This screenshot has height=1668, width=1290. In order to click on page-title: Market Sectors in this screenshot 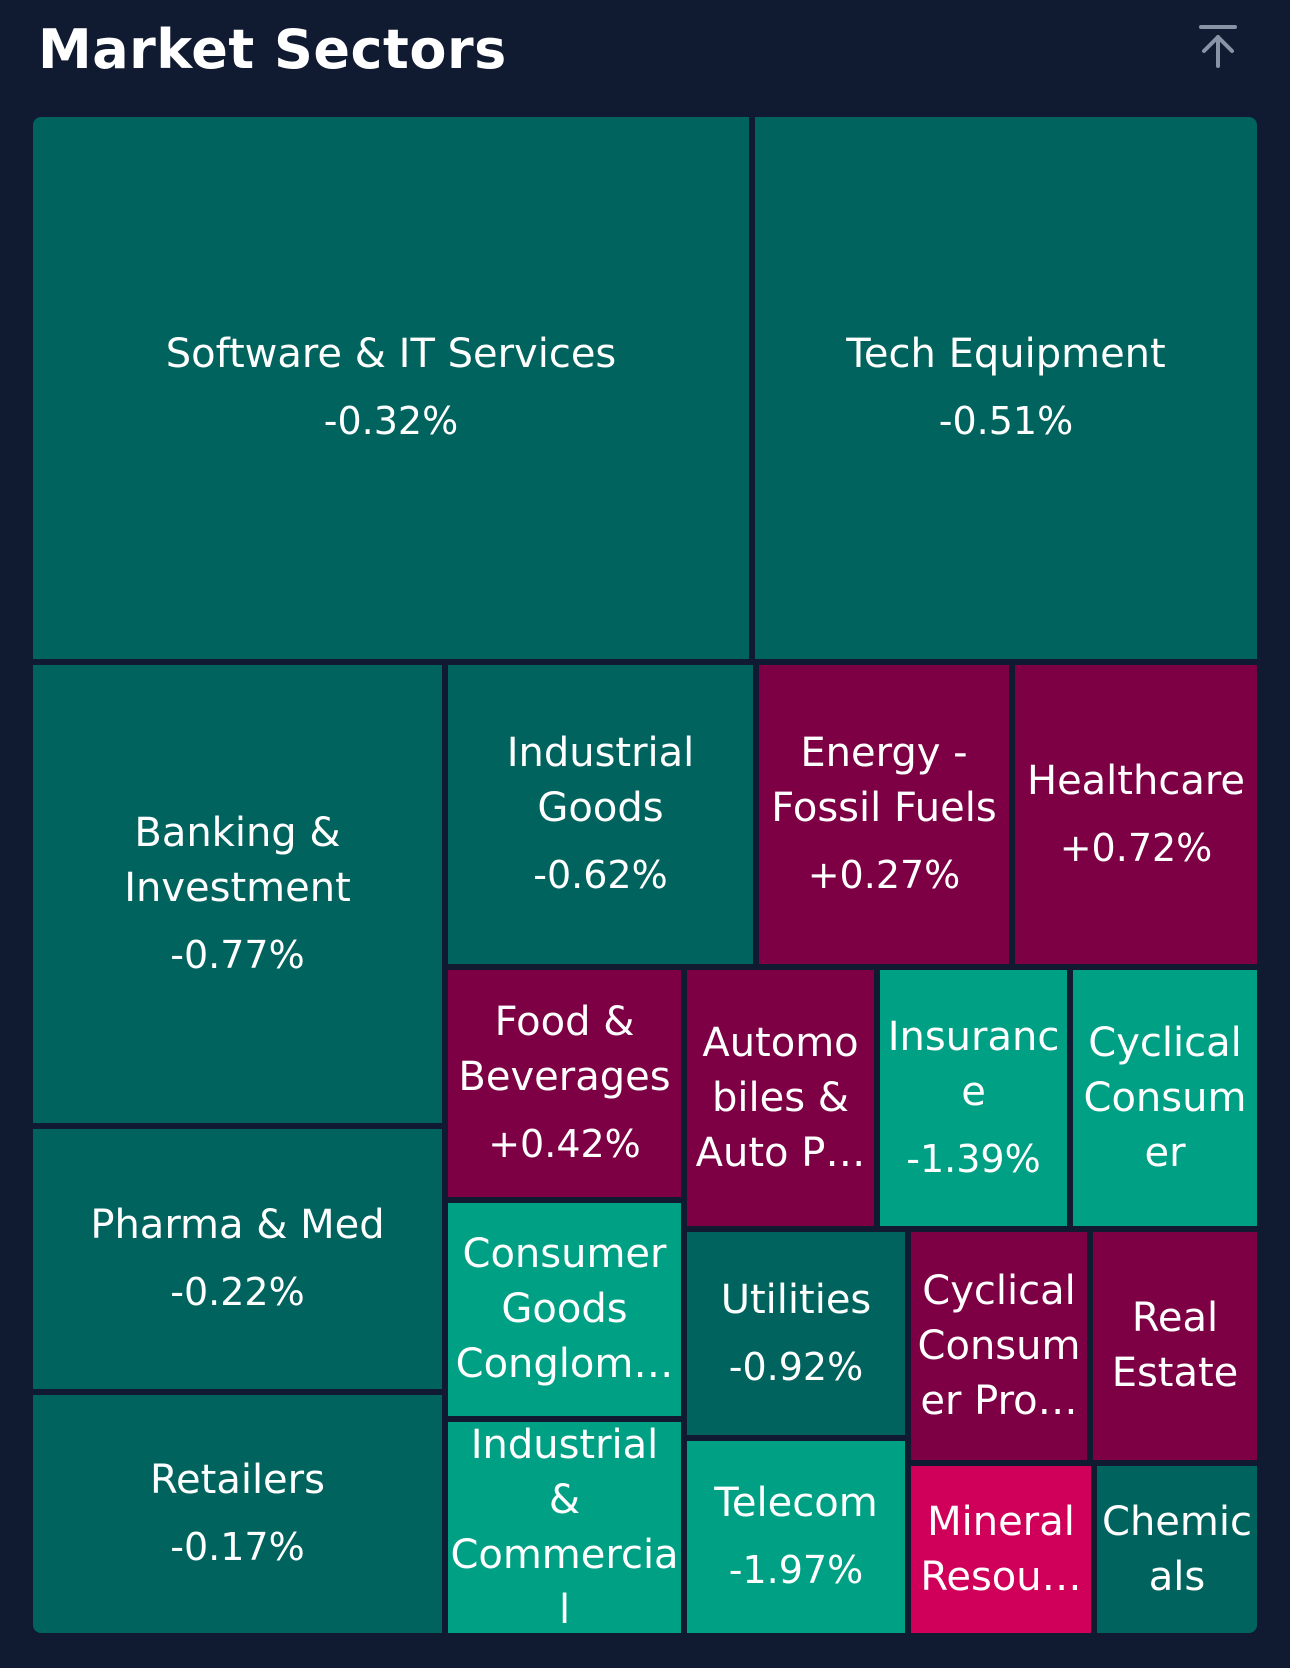, I will do `click(272, 49)`.